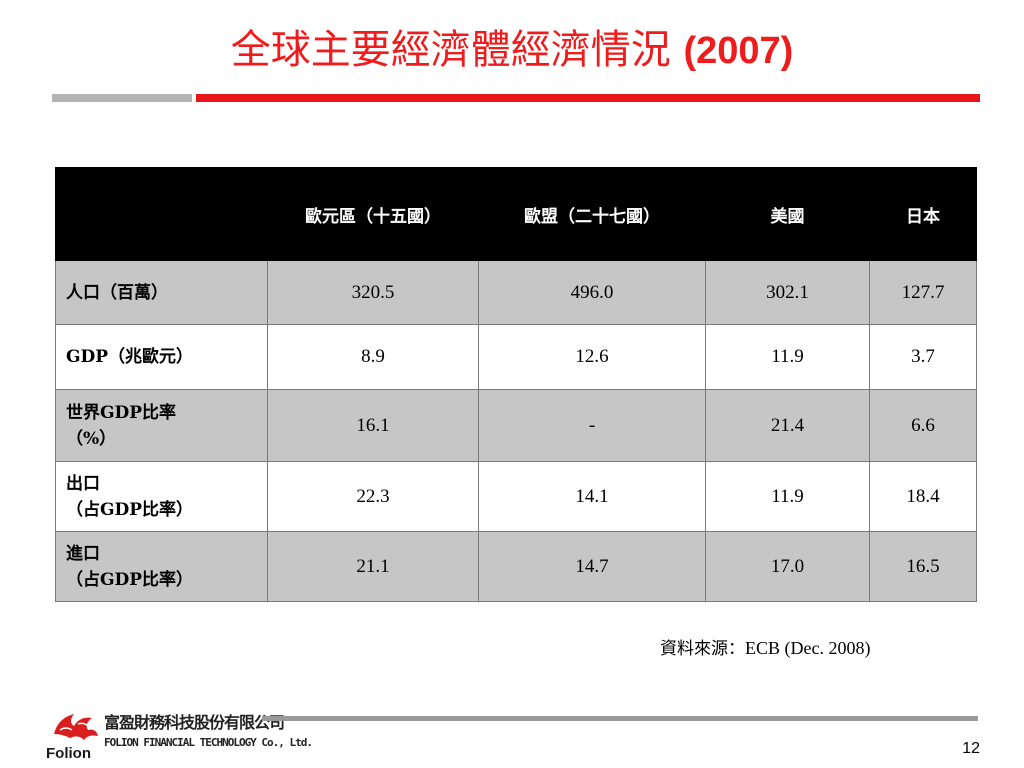  Describe the element at coordinates (923, 214) in the screenshot. I see `table-header-japan: 日本` at that location.